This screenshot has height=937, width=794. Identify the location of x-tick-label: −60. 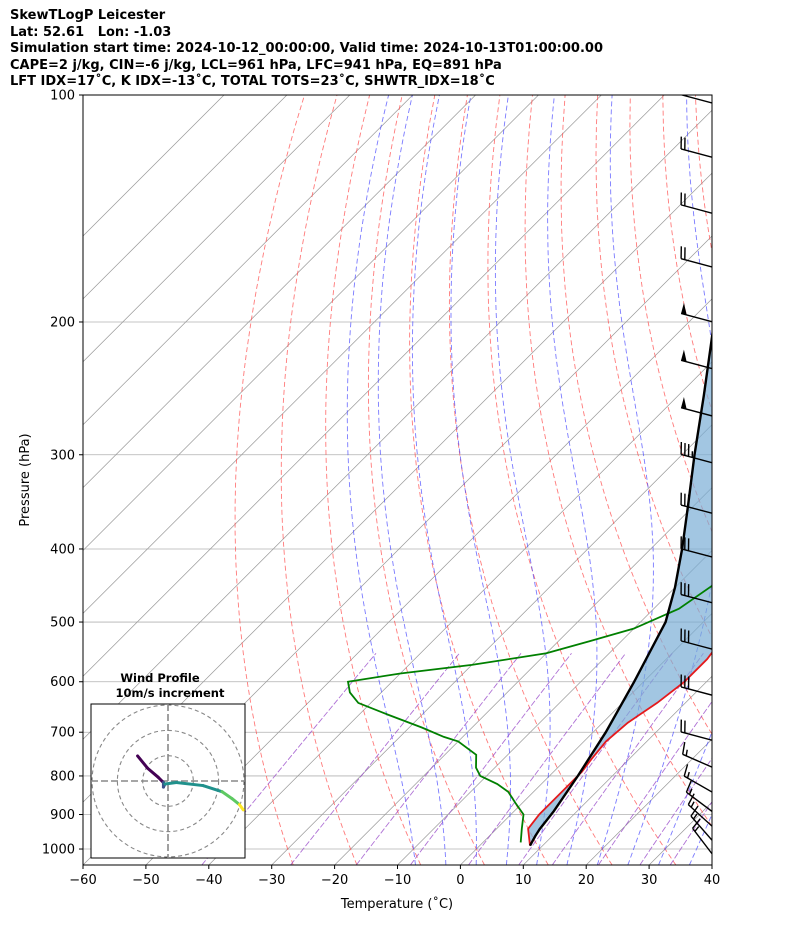
(82, 880).